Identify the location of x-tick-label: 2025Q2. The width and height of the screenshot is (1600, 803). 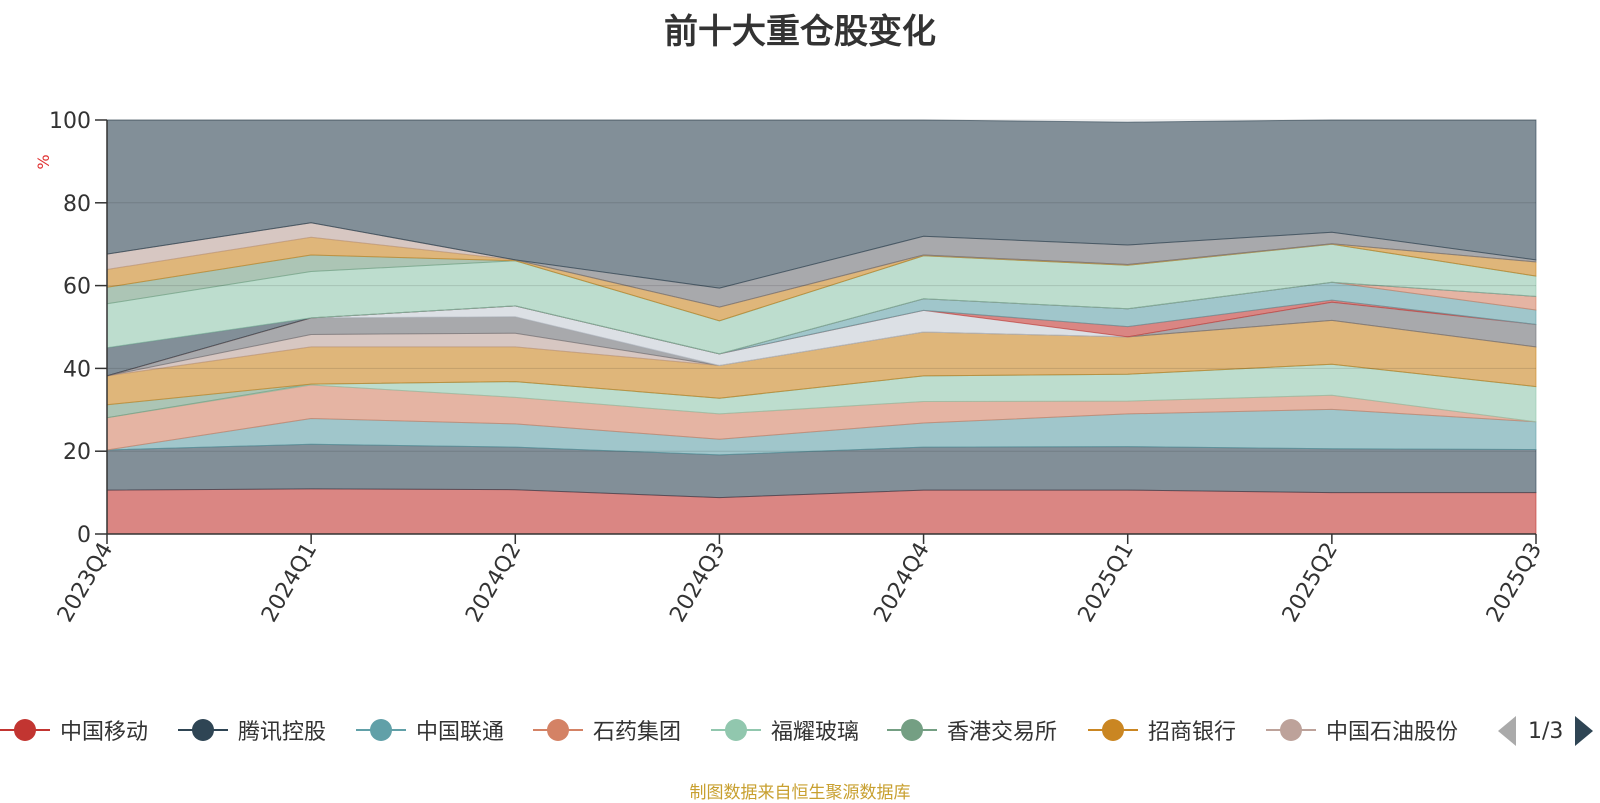
(1310, 583).